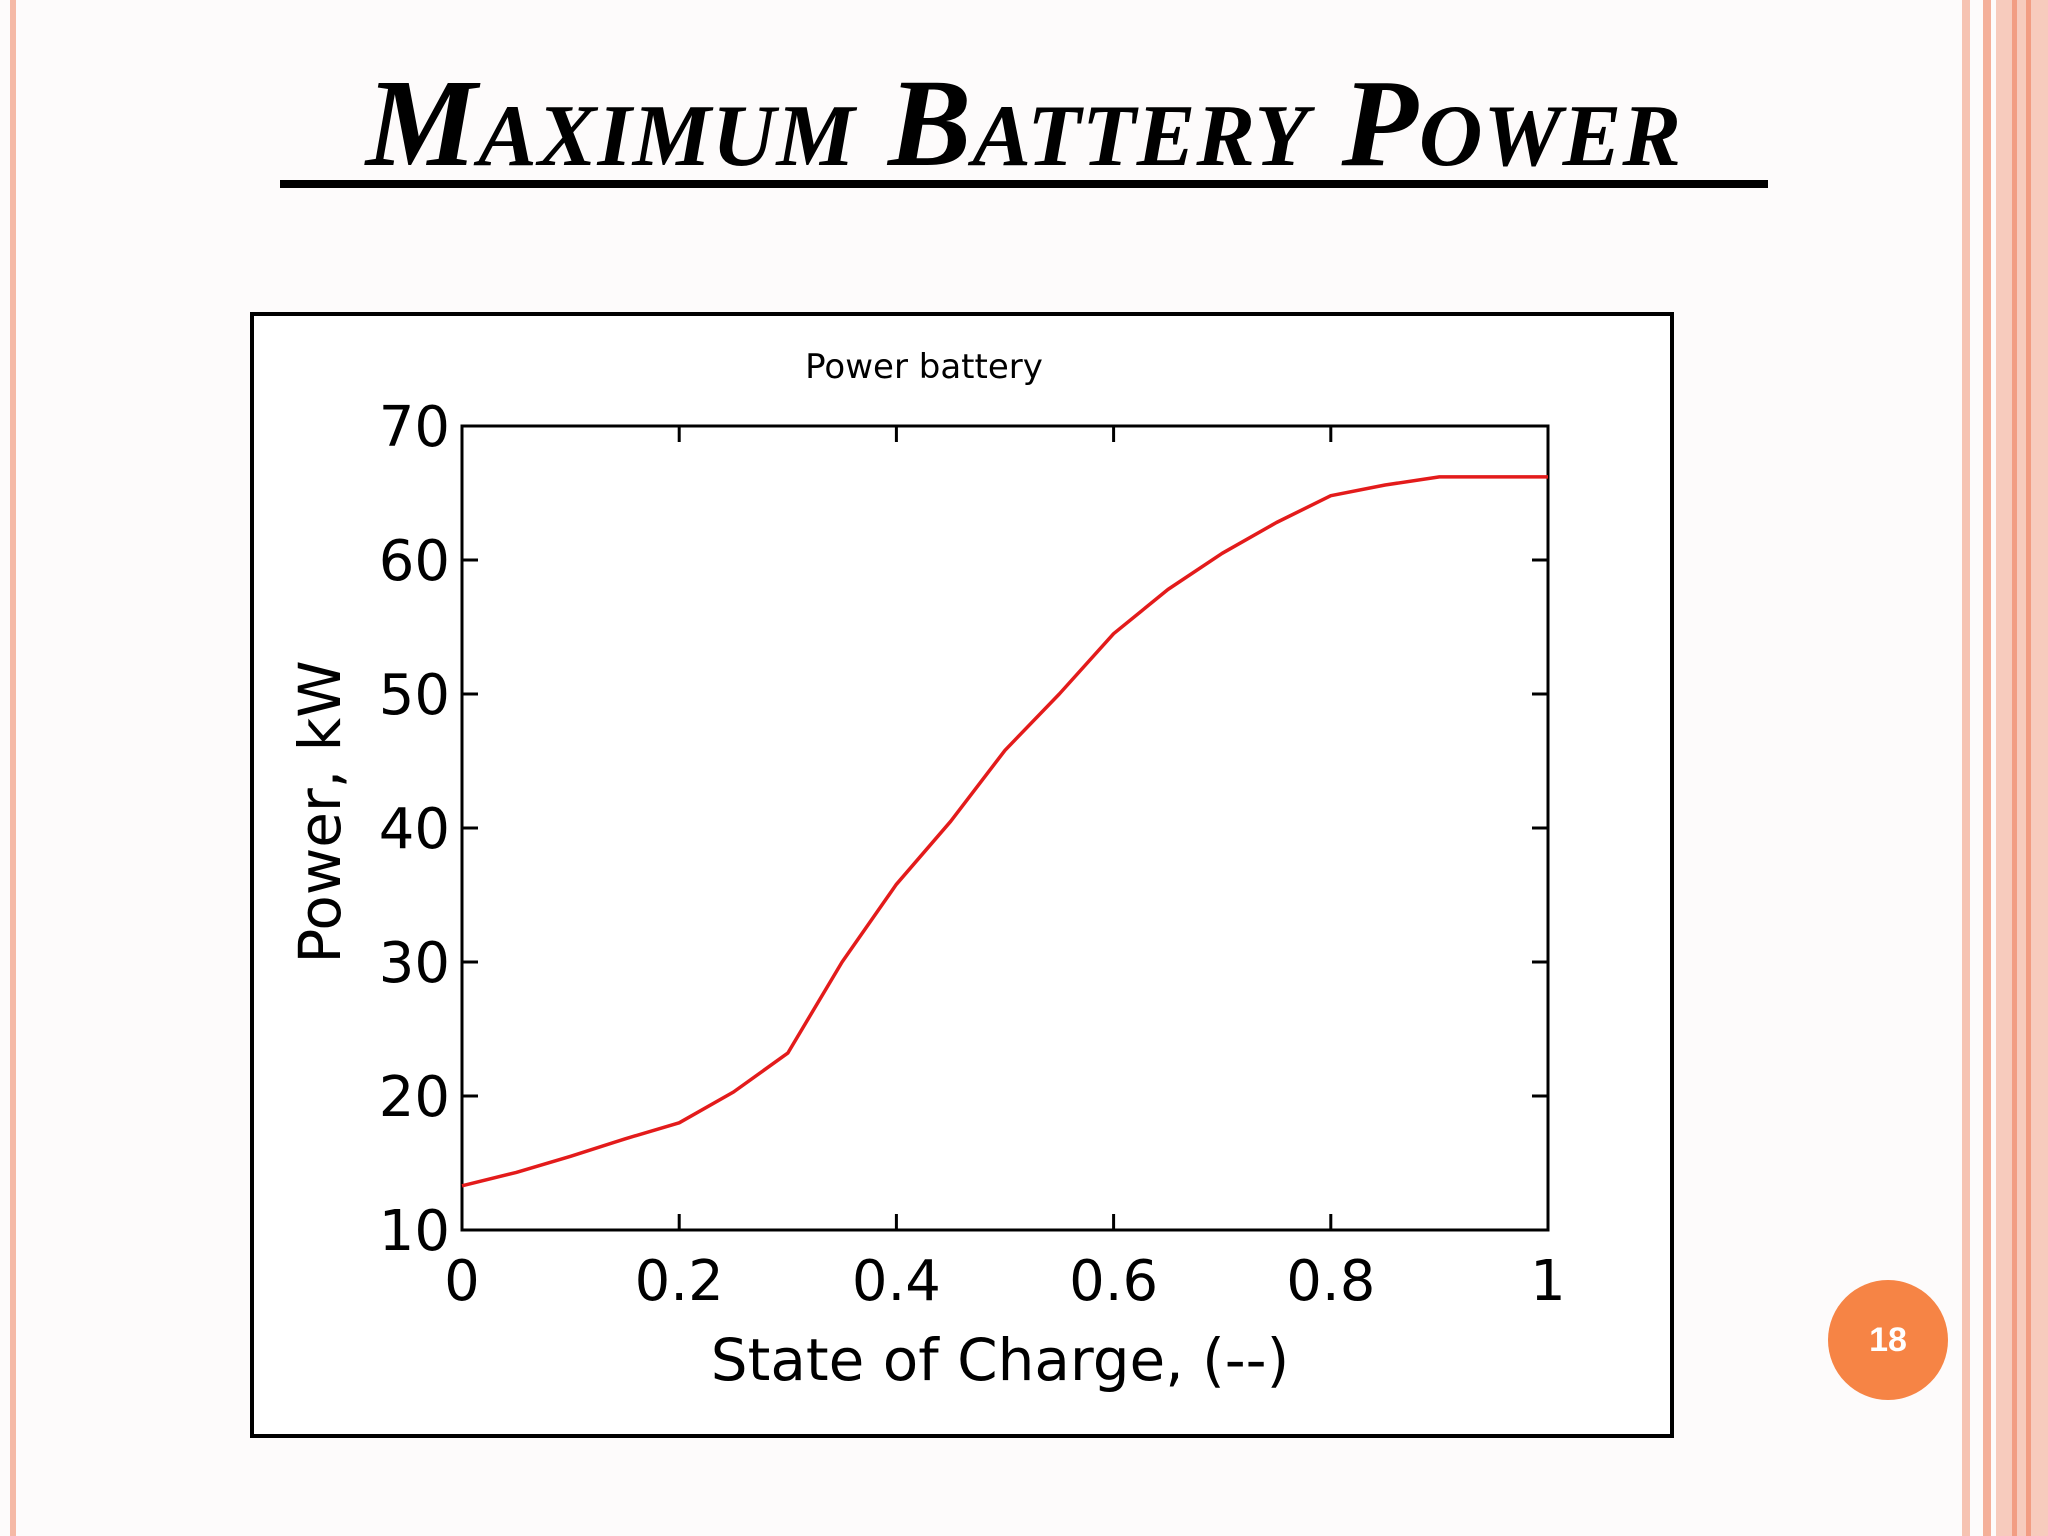 This screenshot has height=1536, width=2048. Describe the element at coordinates (1330, 1281) in the screenshot. I see `x-tick-label: 0.8` at that location.